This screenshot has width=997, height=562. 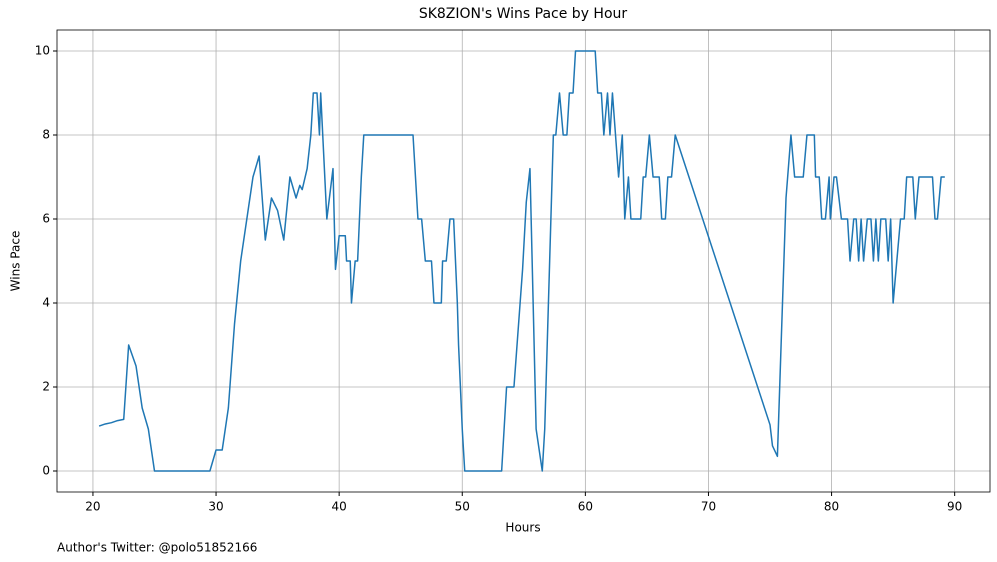 What do you see at coordinates (831, 507) in the screenshot?
I see `x-tick-label: 80` at bounding box center [831, 507].